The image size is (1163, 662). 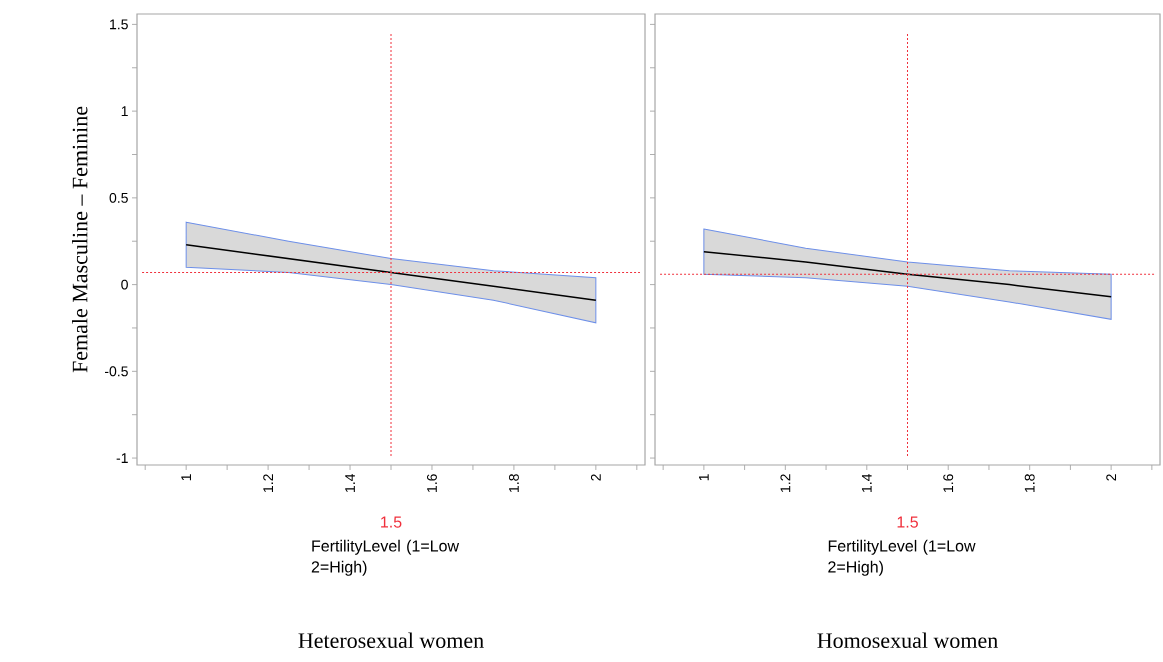 I want to click on y-tick-label: 0, so click(x=124, y=284).